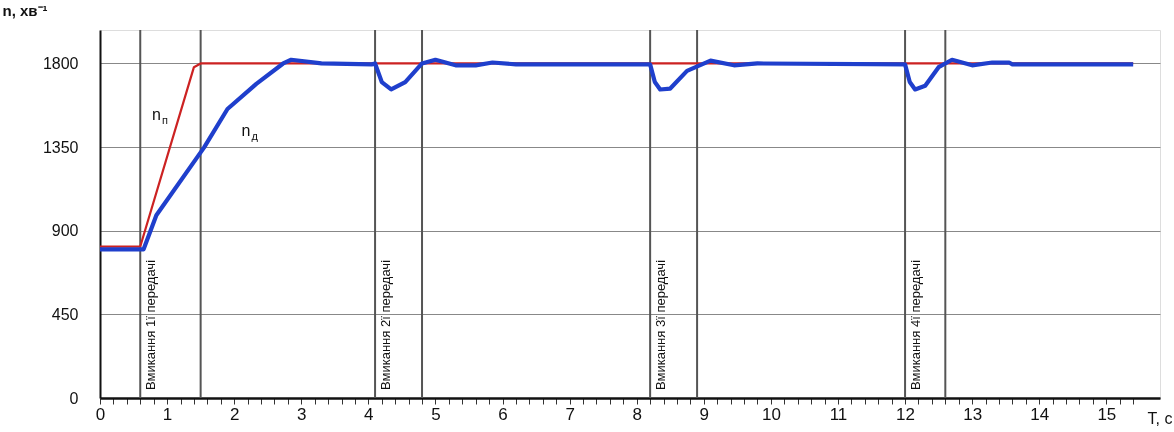  Describe the element at coordinates (973, 414) in the screenshot. I see `x-tick-label: 13` at that location.